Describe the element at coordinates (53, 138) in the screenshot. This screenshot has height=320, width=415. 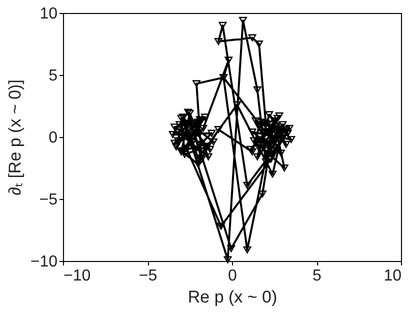
I see `y-tick-label: 0` at that location.